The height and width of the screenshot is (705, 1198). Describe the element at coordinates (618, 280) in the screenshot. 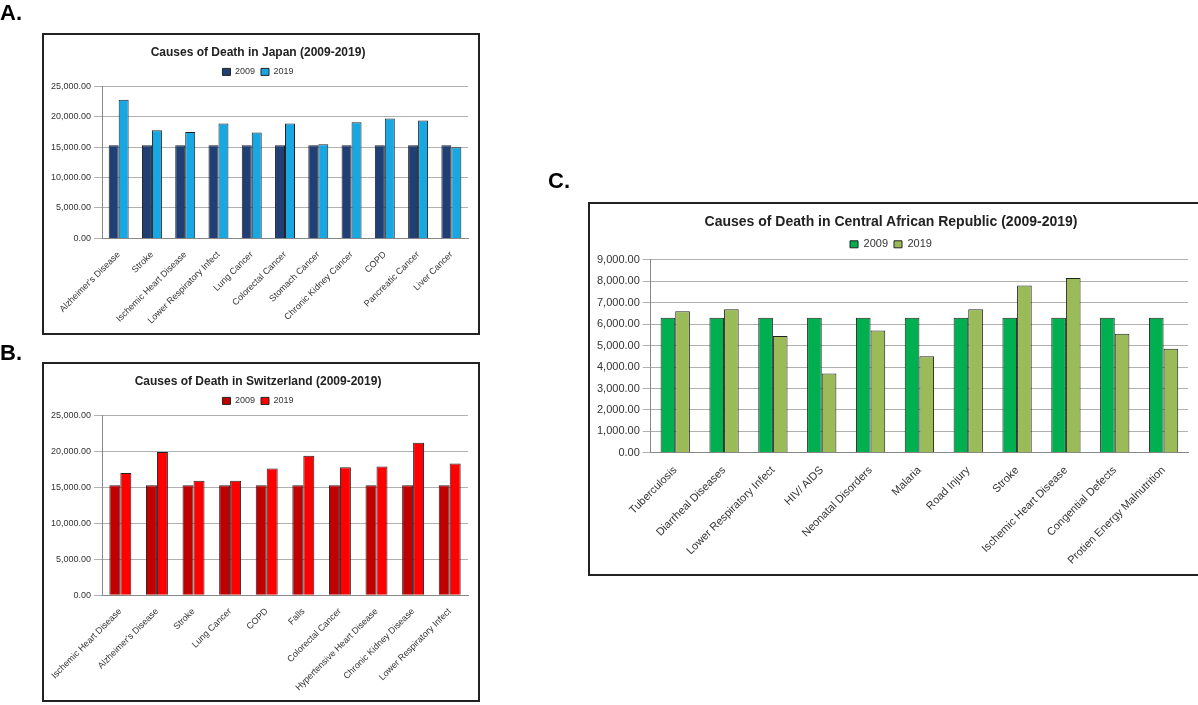

I see `y-tick-label: 8,000.00` at that location.